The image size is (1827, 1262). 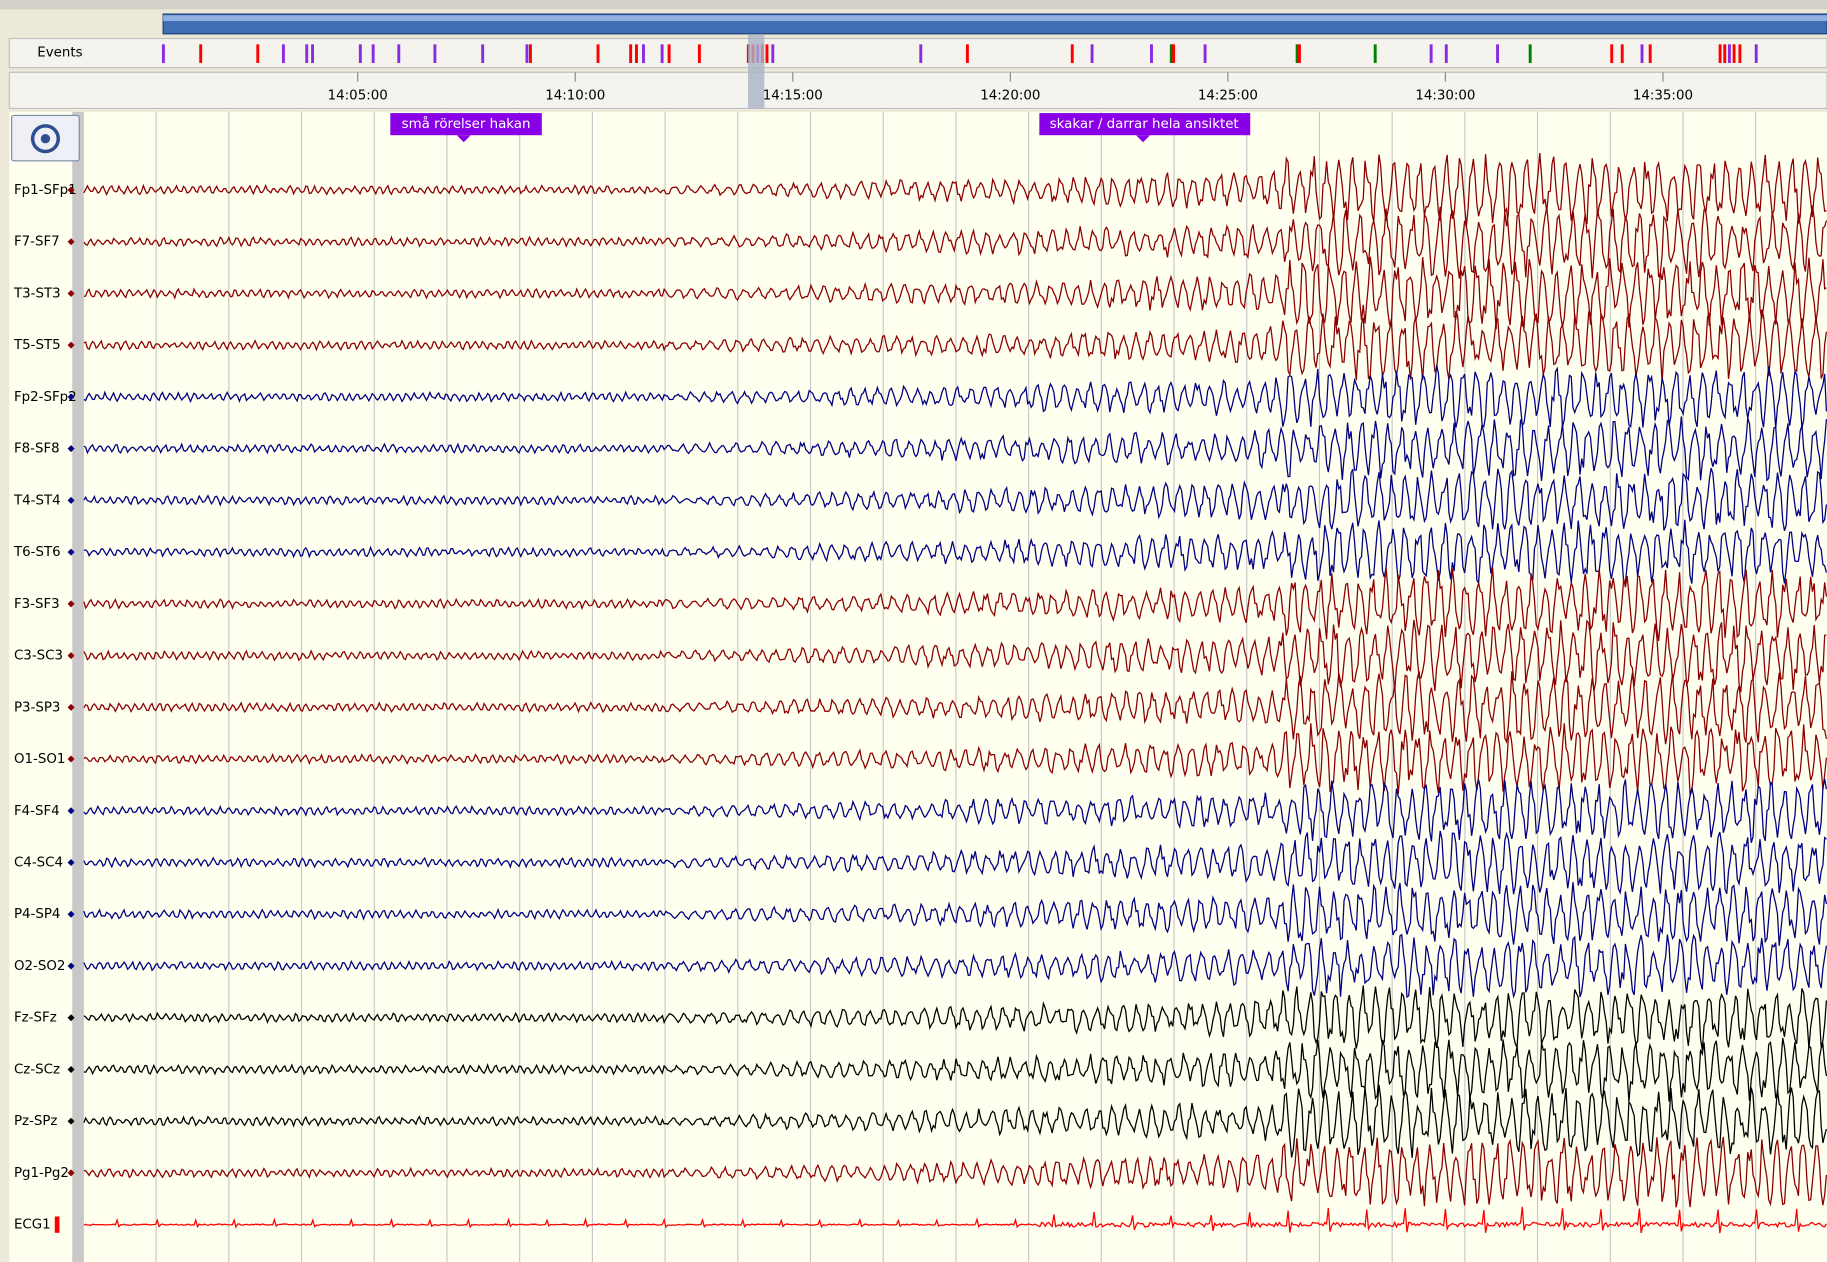 I want to click on time-label: 14:20:00, so click(x=1010, y=96).